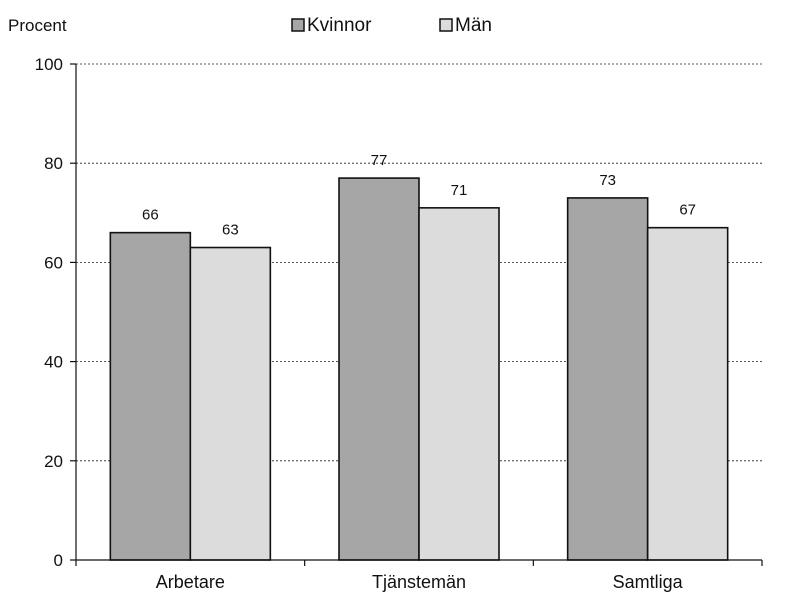 This screenshot has width=791, height=596. Describe the element at coordinates (53, 262) in the screenshot. I see `y-tick-label: 60` at that location.